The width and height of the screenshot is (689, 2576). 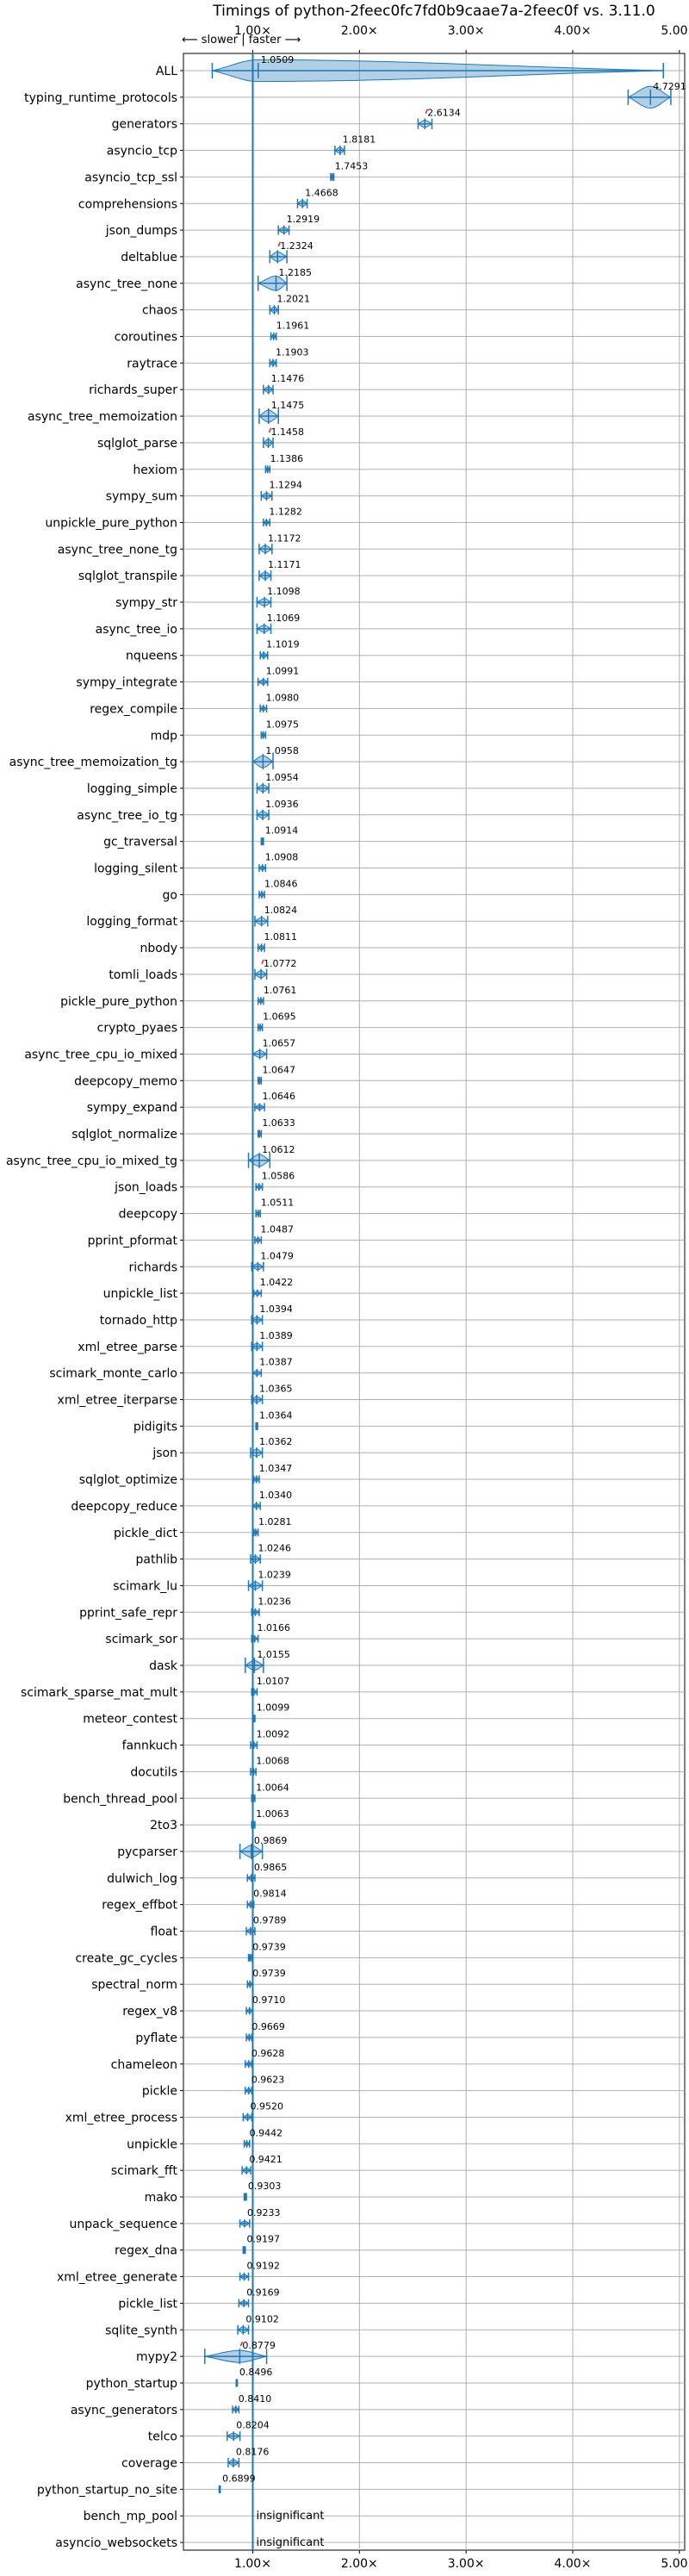 I want to click on x-tick-label-top: 2.00×, so click(x=359, y=31).